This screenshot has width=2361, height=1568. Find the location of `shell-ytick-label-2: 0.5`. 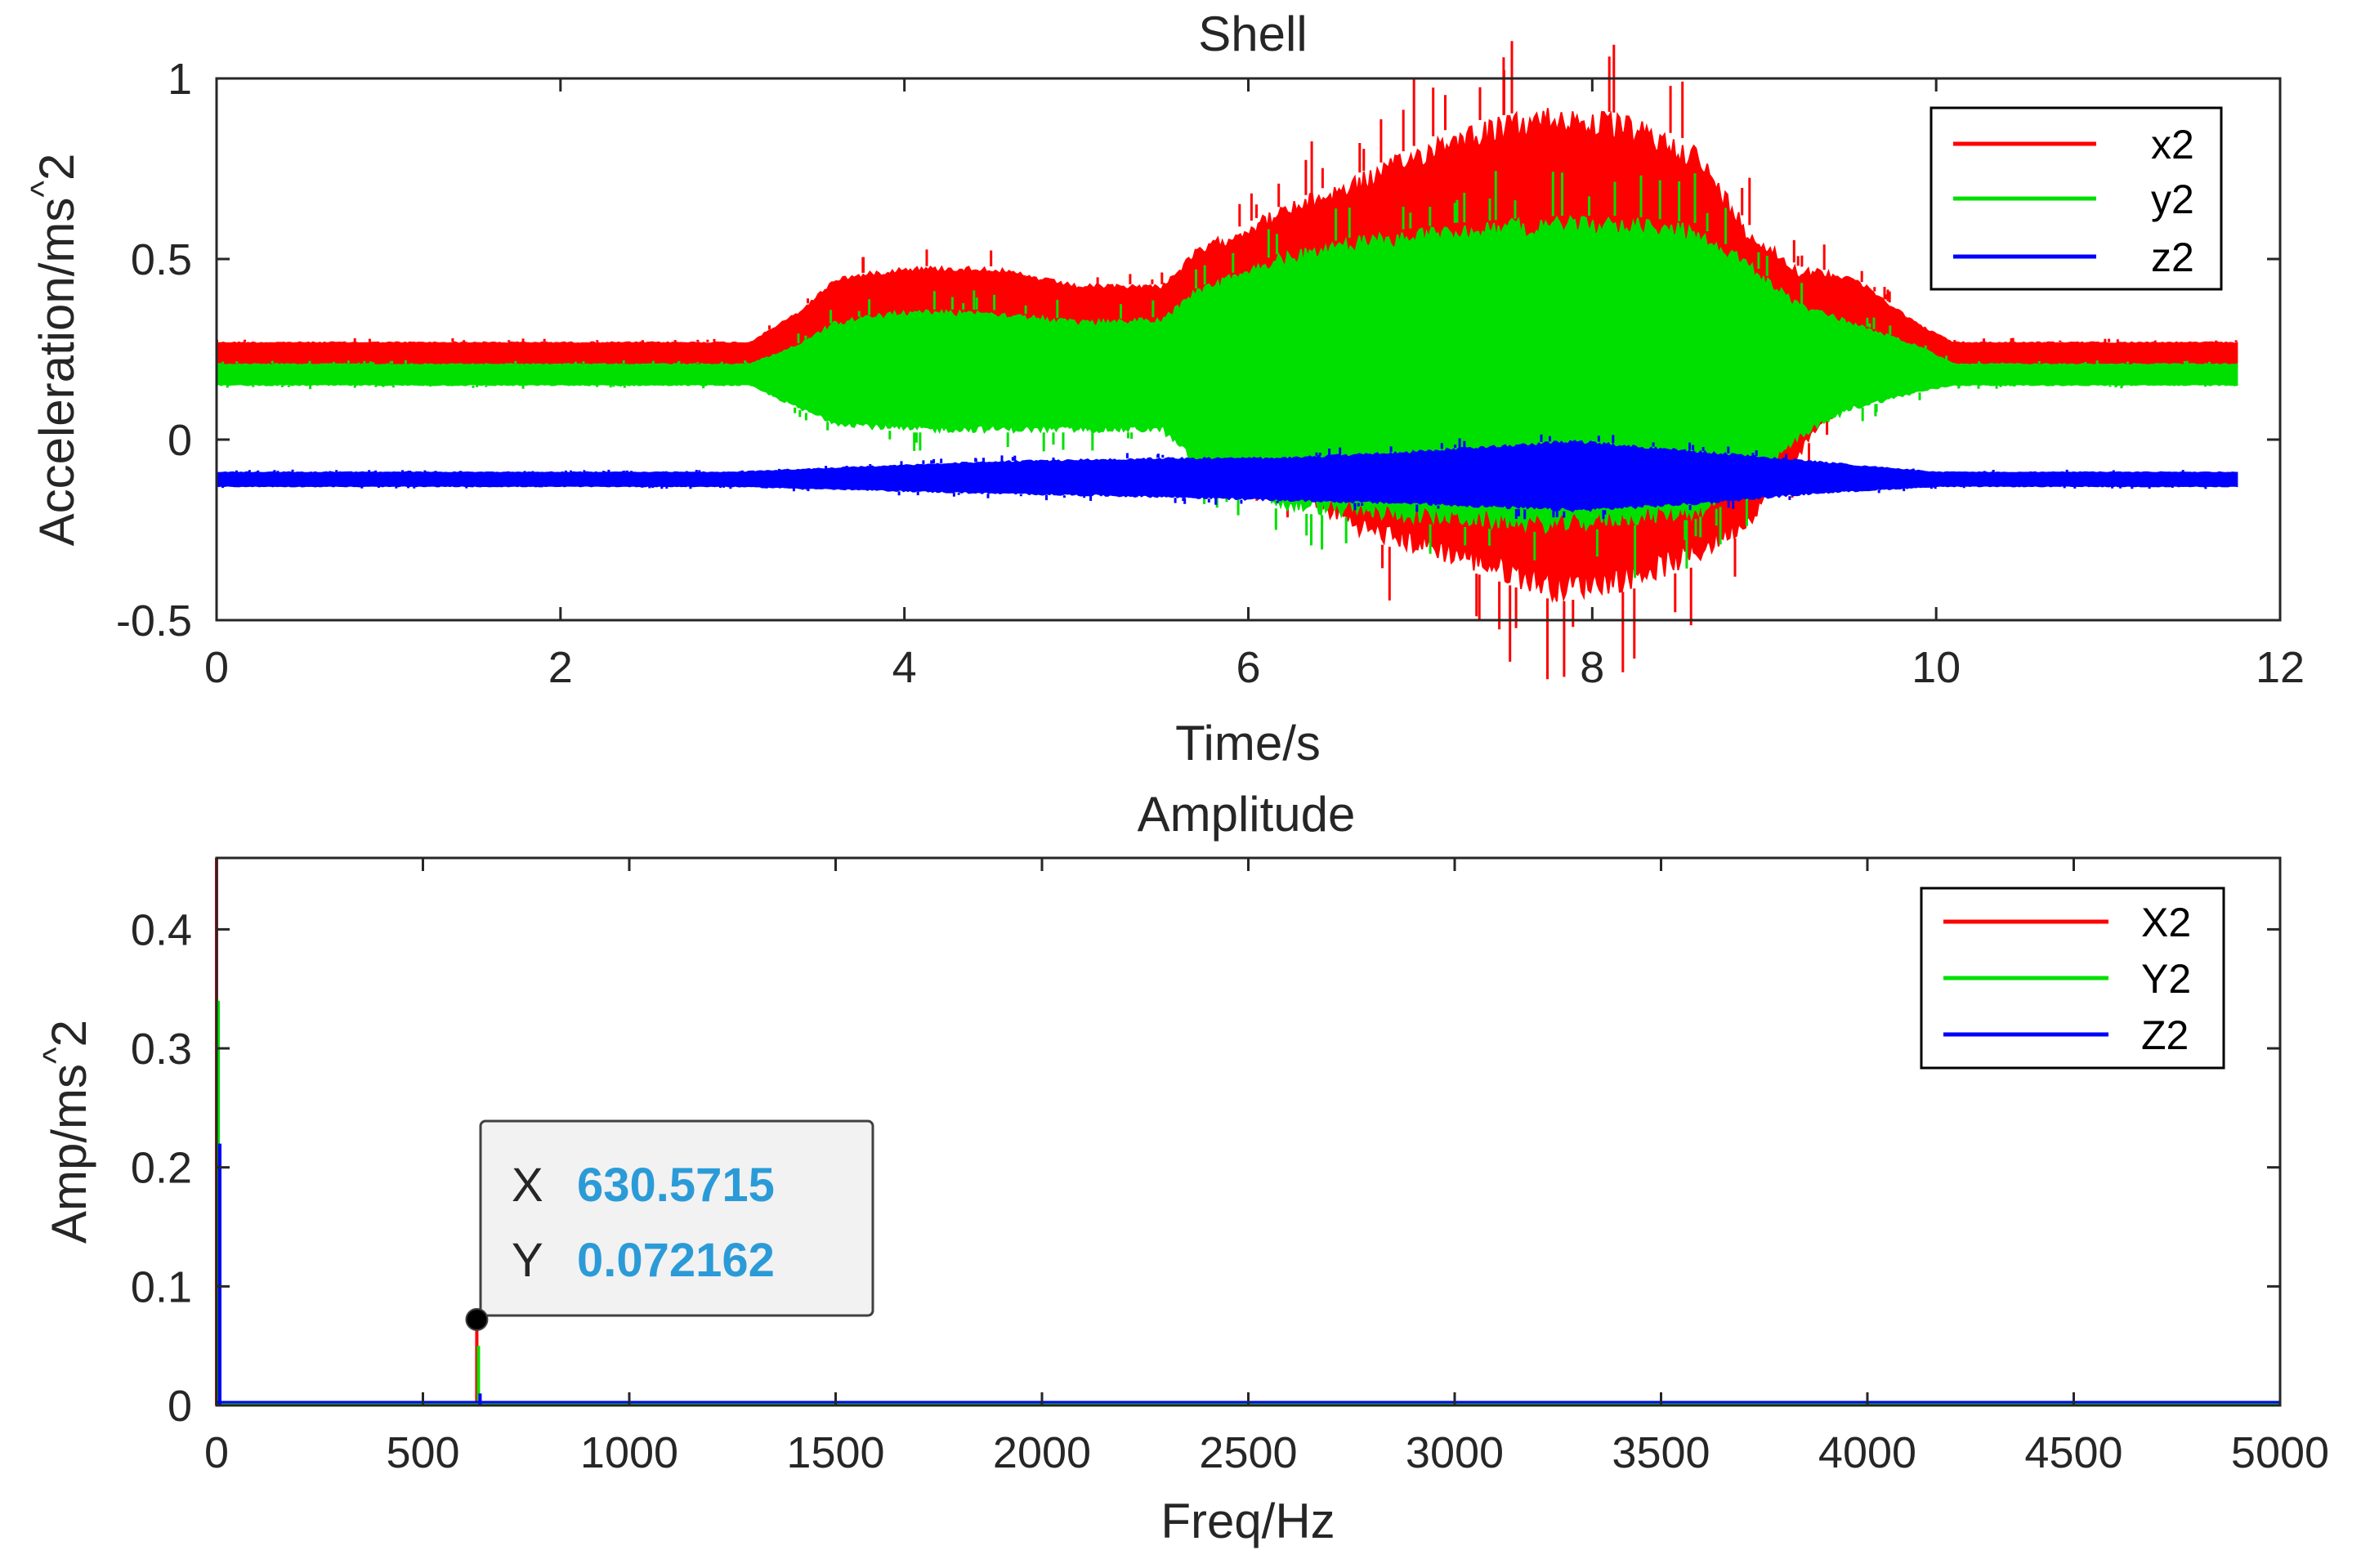

shell-ytick-label-2: 0.5 is located at coordinates (161, 259).